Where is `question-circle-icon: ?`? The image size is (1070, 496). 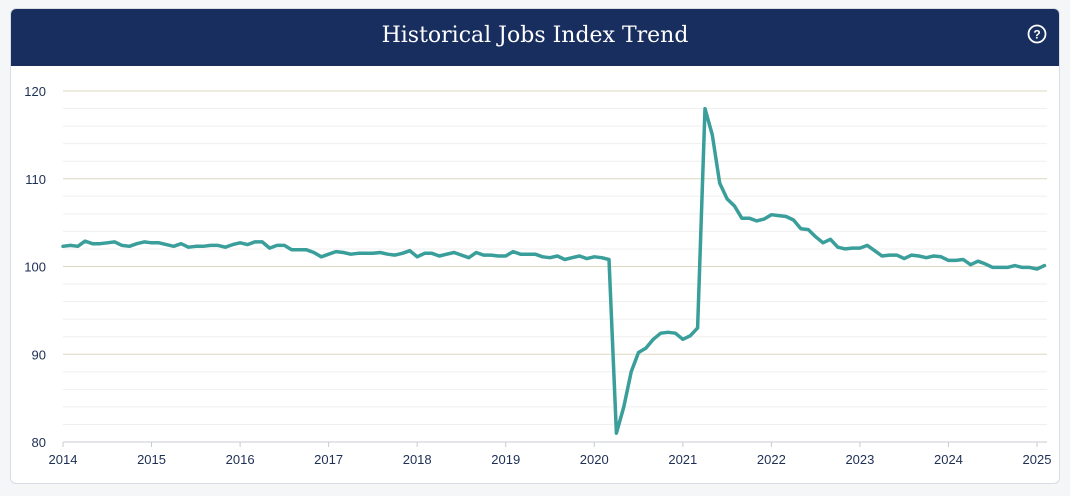
question-circle-icon: ? is located at coordinates (1037, 34).